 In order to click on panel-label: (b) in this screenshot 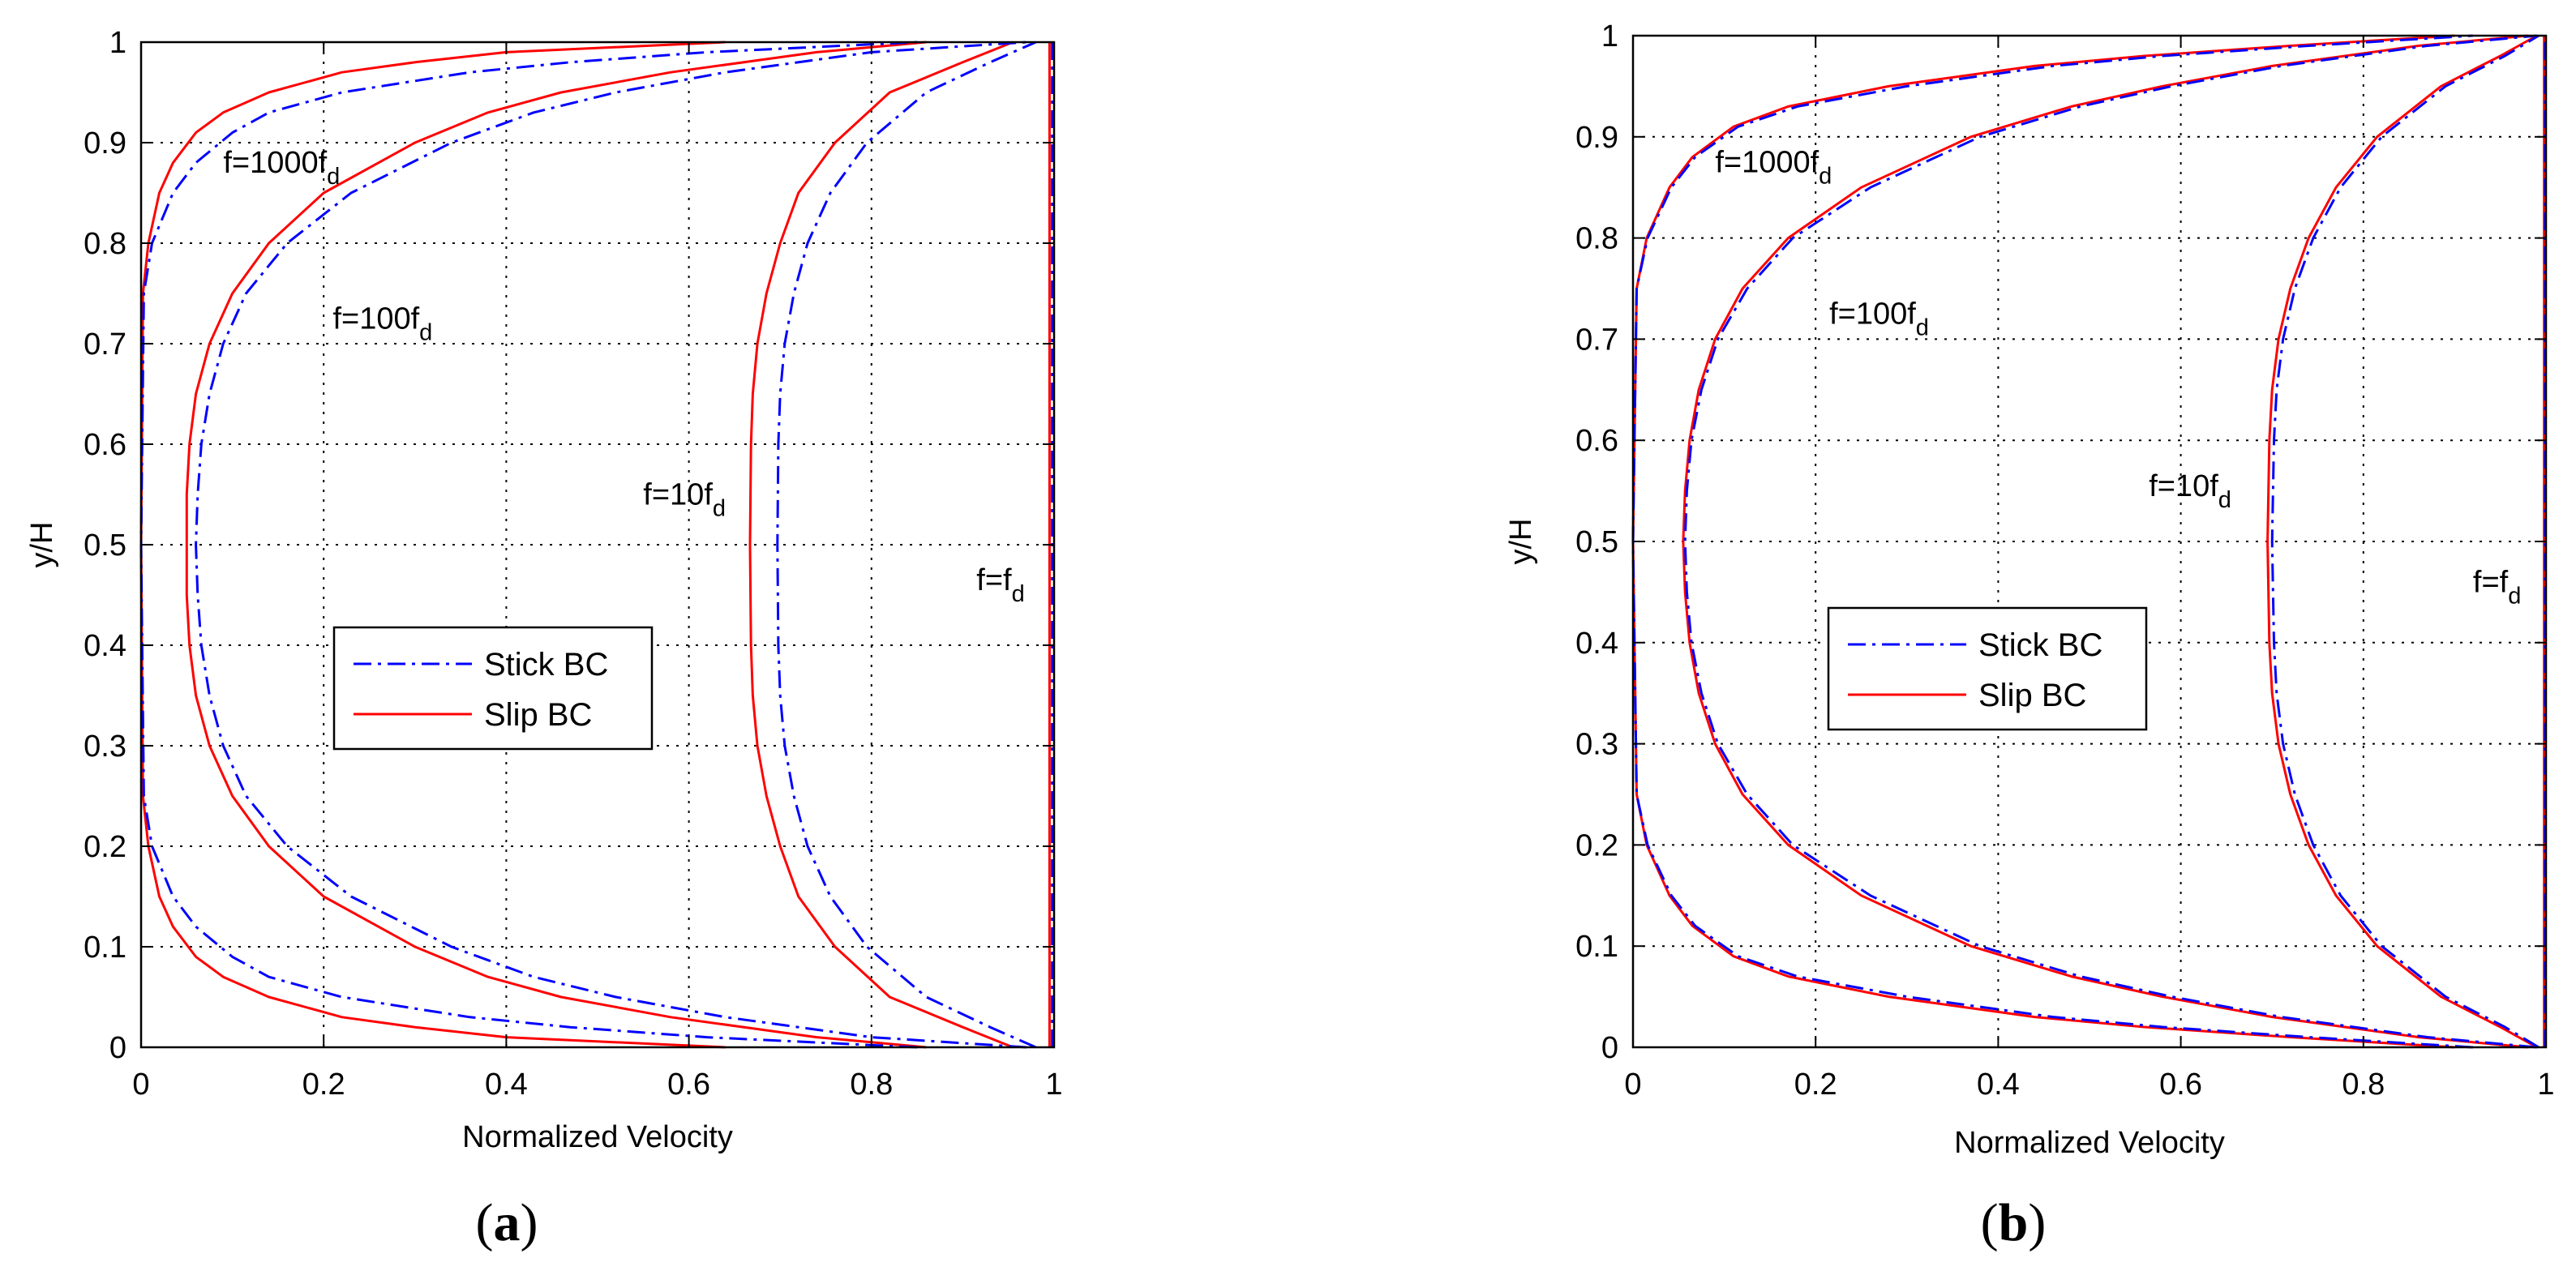, I will do `click(2014, 1222)`.